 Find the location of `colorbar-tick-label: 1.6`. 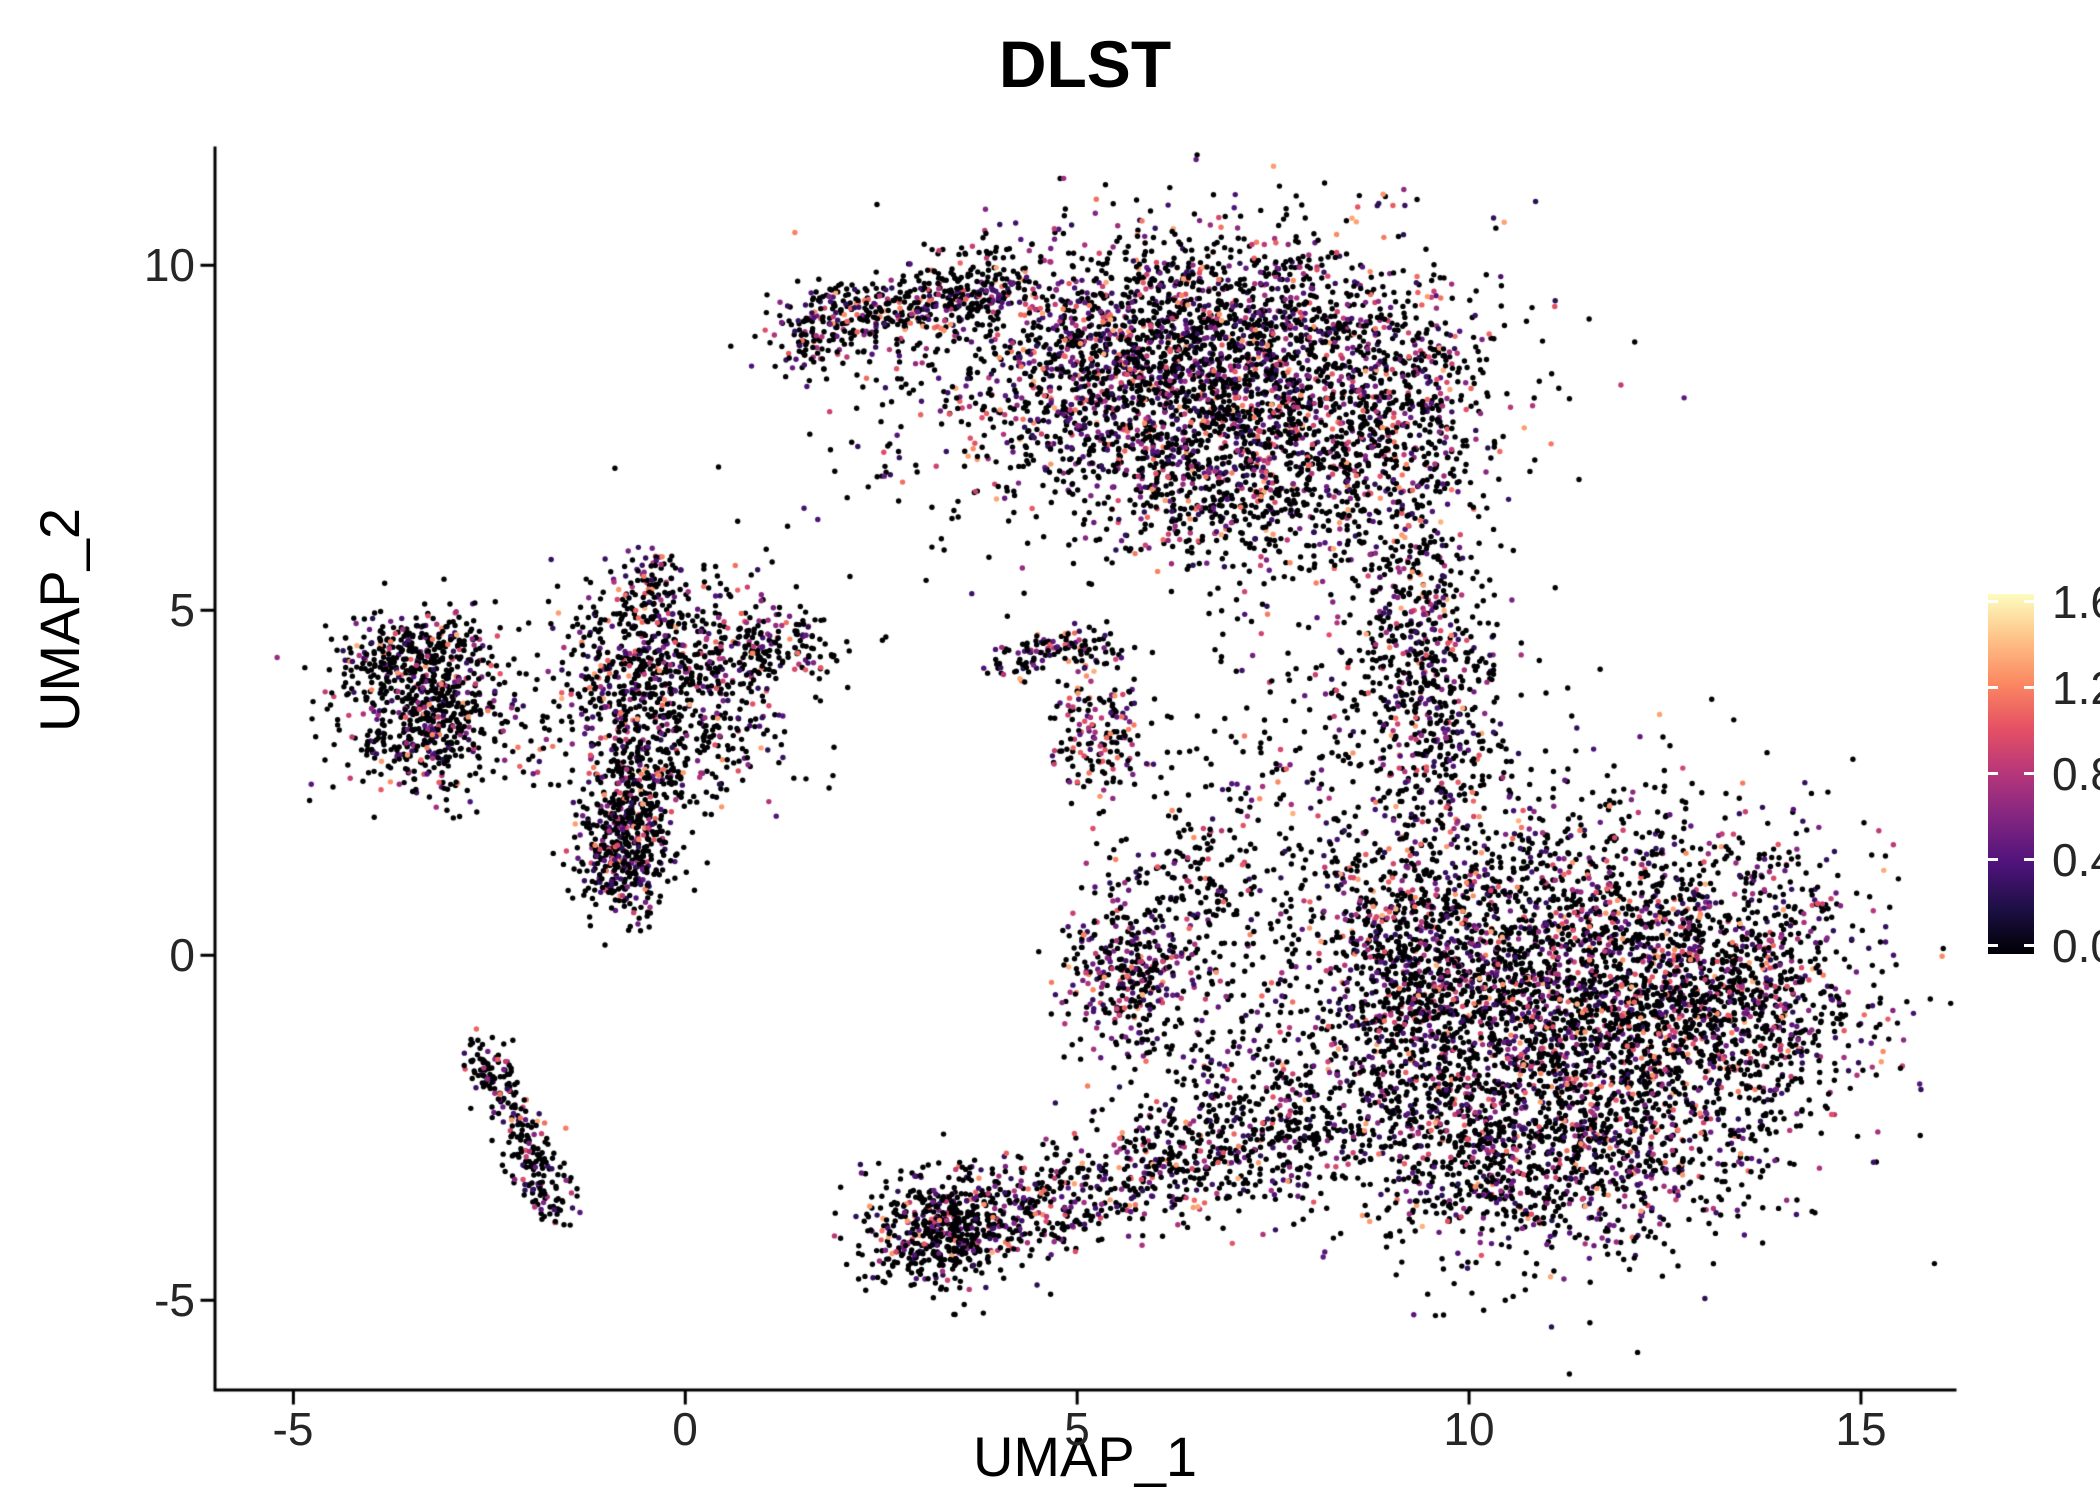

colorbar-tick-label: 1.6 is located at coordinates (2076, 602).